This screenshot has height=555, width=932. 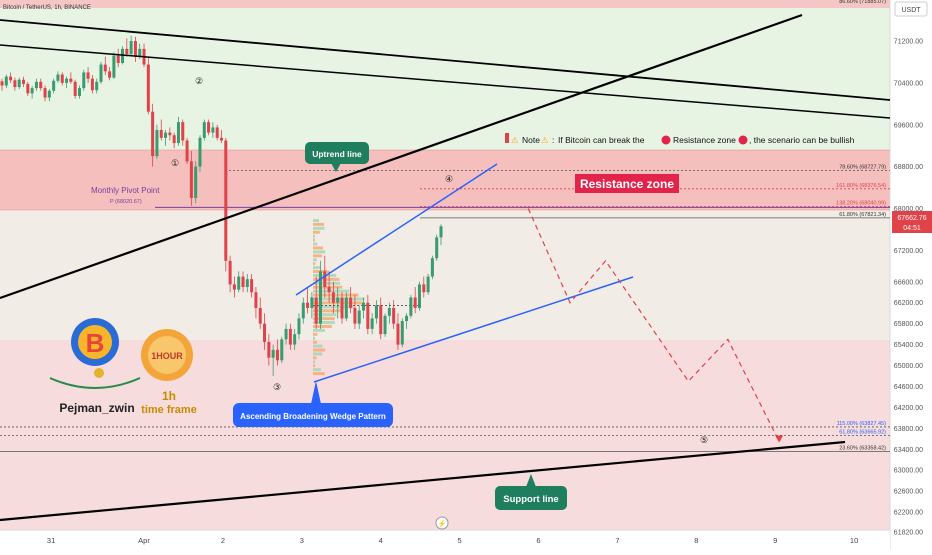 What do you see at coordinates (601, 140) in the screenshot?
I see `note-text: If Bitcoin can break the` at bounding box center [601, 140].